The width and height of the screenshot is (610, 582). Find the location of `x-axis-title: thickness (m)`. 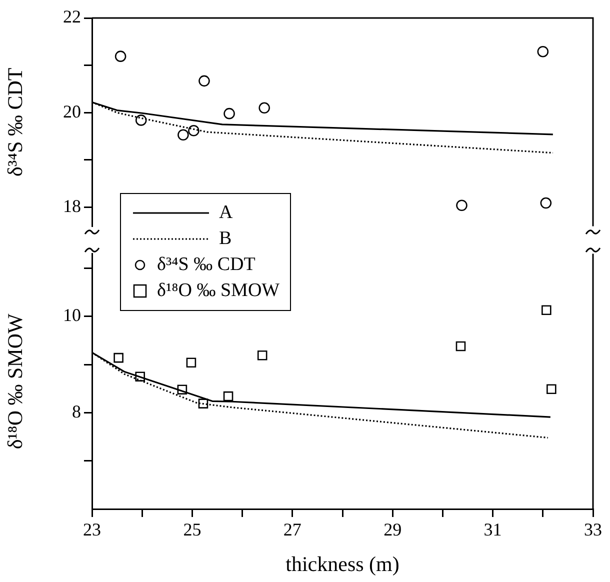

x-axis-title: thickness (m) is located at coordinates (343, 564).